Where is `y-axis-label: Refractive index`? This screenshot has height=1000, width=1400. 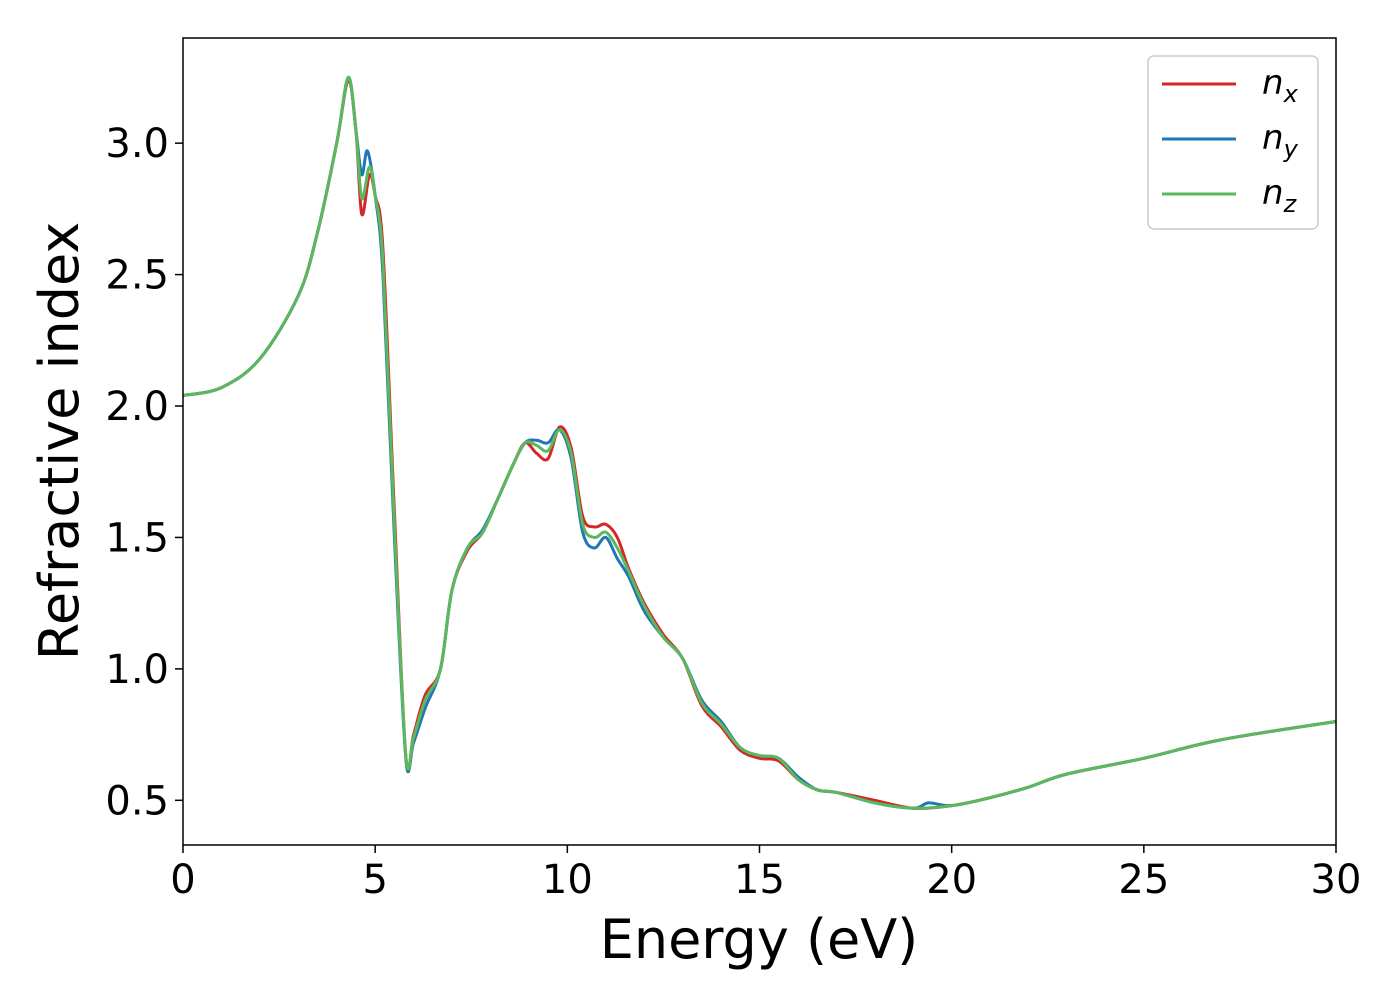
y-axis-label: Refractive index is located at coordinates (59, 441).